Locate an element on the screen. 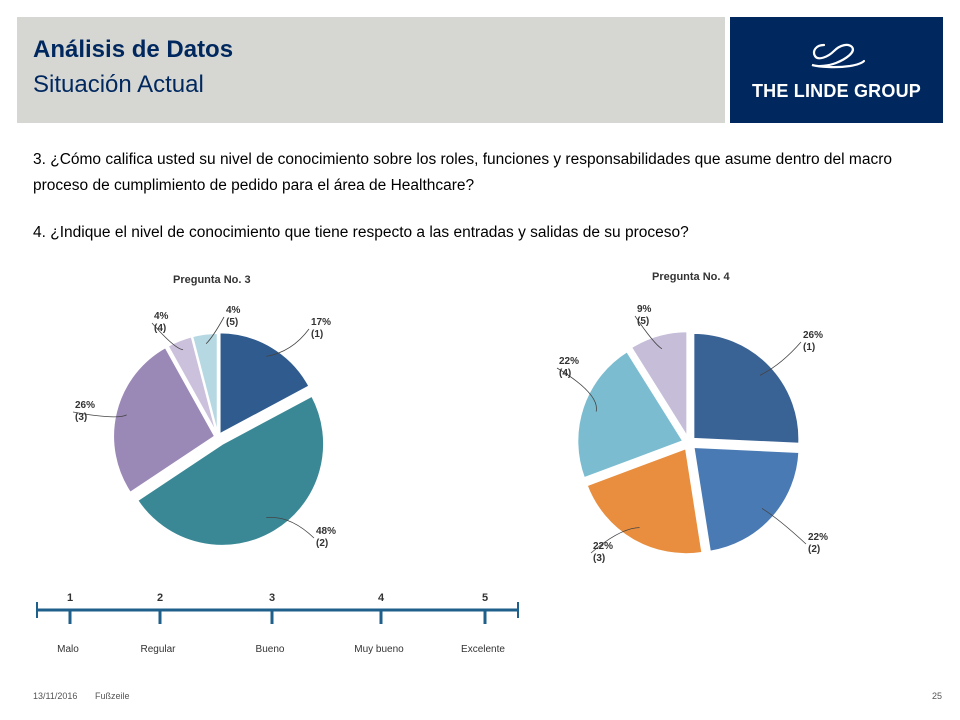 This screenshot has height=720, width=960. scale-label-4: Muy bueno is located at coordinates (379, 649).